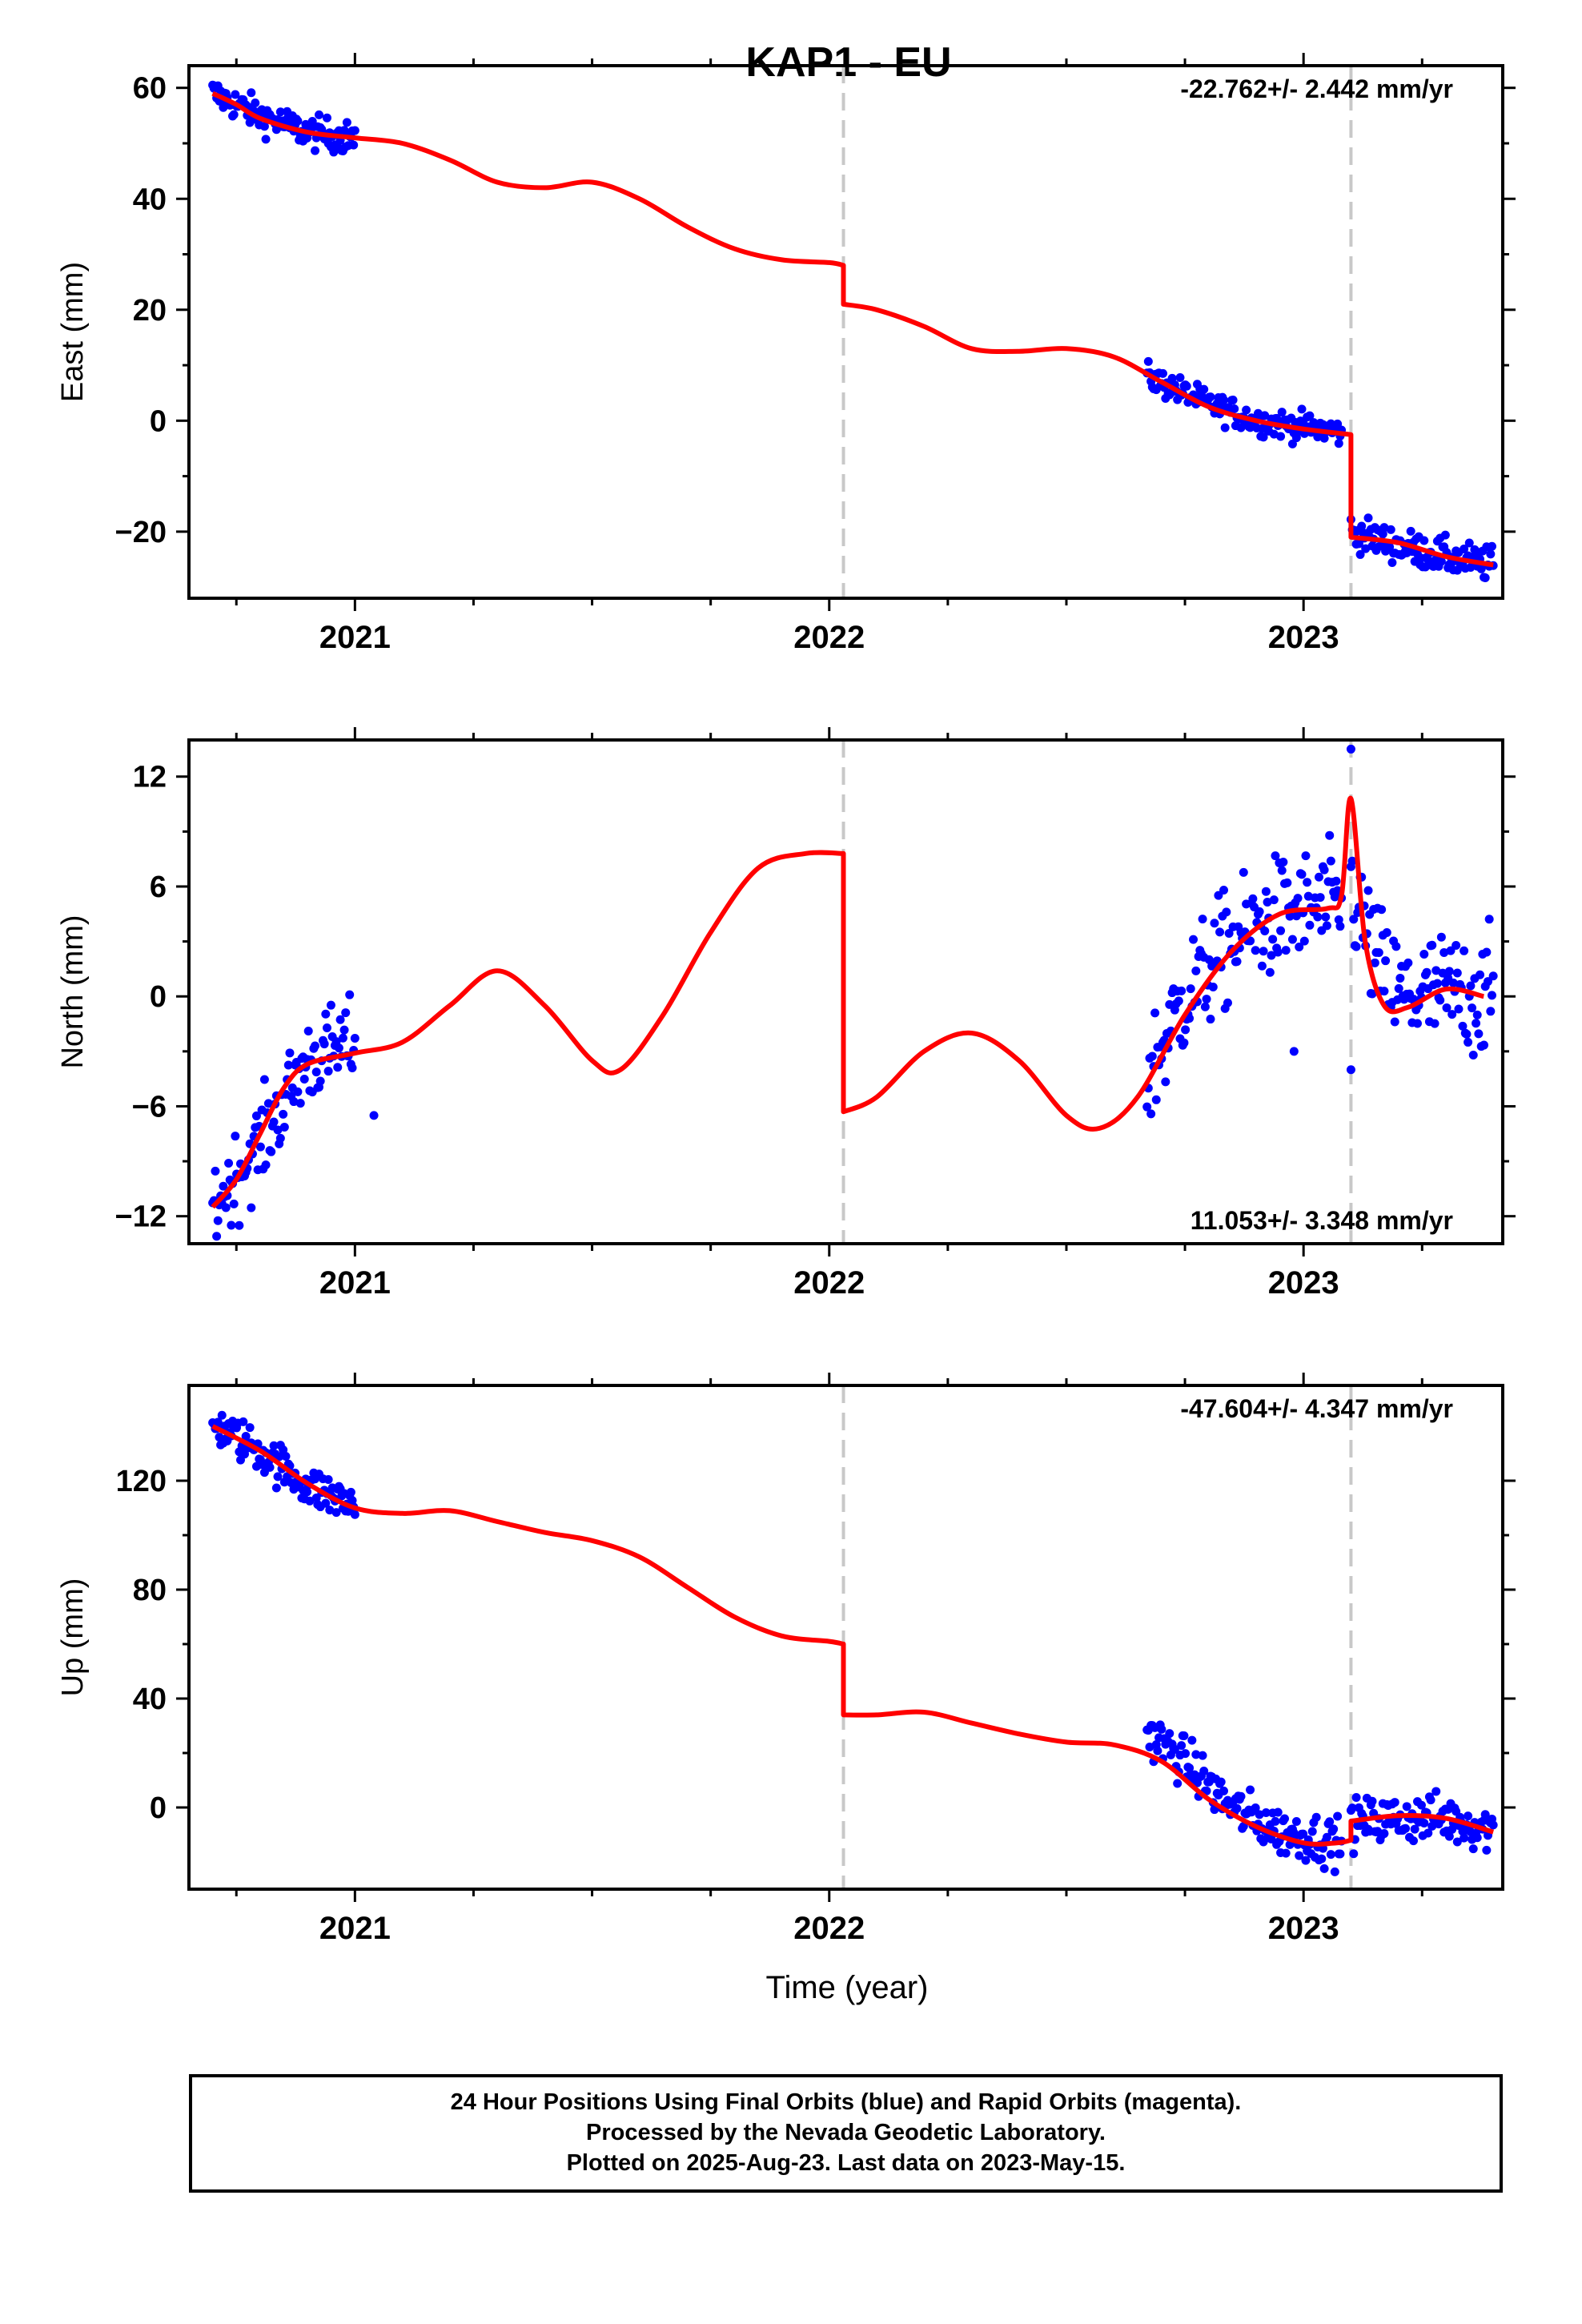 Image resolution: width=1582 pixels, height=2324 pixels. Describe the element at coordinates (847, 1988) in the screenshot. I see `x-axis-label: Time (year)` at that location.